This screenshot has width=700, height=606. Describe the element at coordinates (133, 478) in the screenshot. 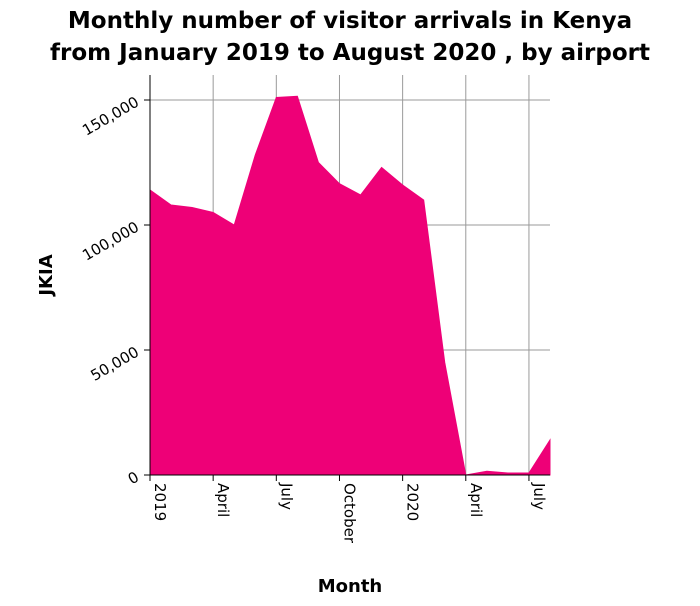

I see `y-tick-label: 0` at that location.